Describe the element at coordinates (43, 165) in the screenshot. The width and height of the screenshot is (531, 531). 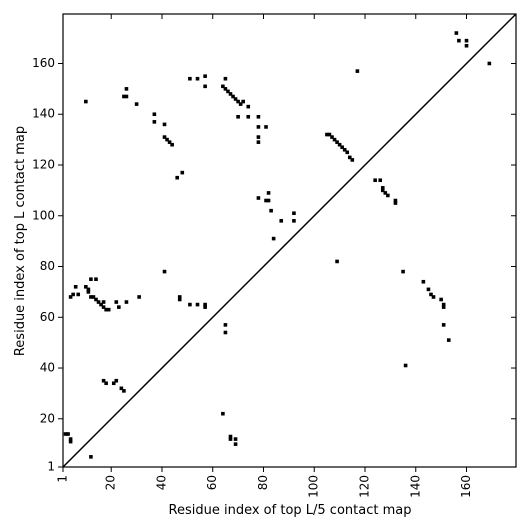
I see `y-tick-label: 120` at that location.